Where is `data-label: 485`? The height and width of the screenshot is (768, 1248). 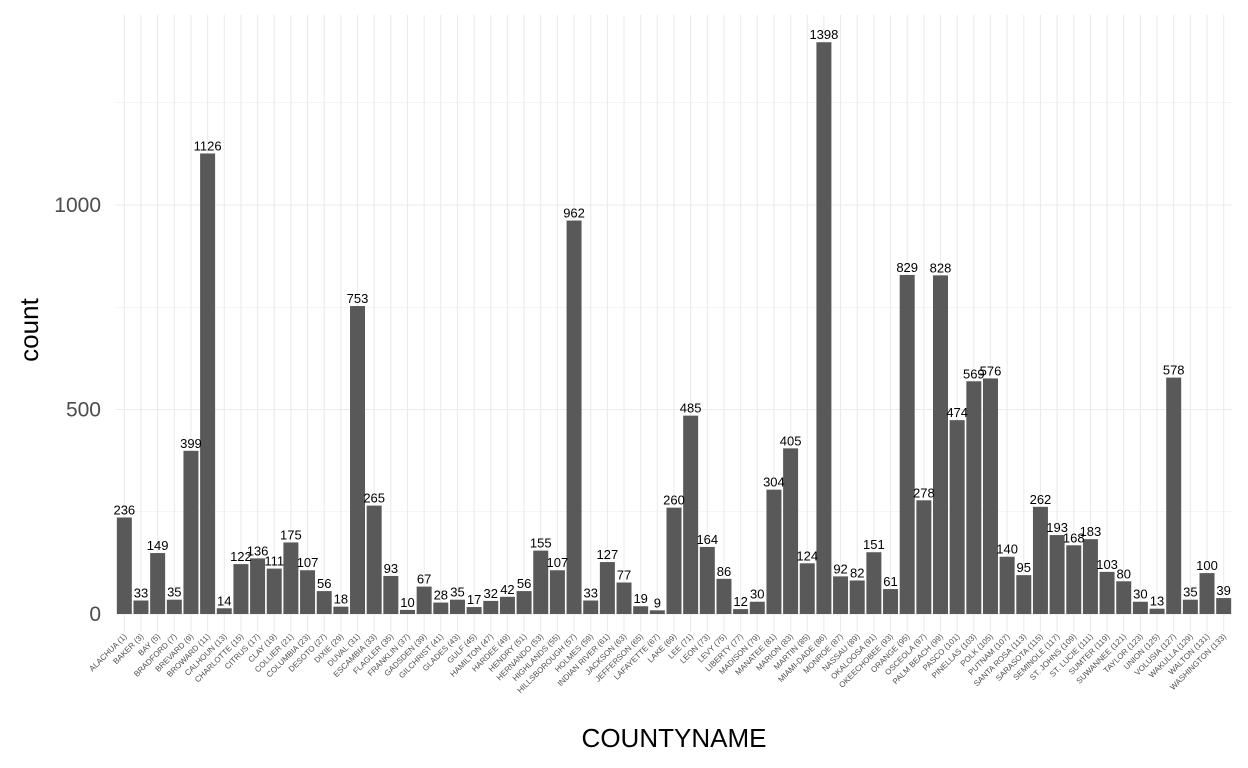 data-label: 485 is located at coordinates (691, 408).